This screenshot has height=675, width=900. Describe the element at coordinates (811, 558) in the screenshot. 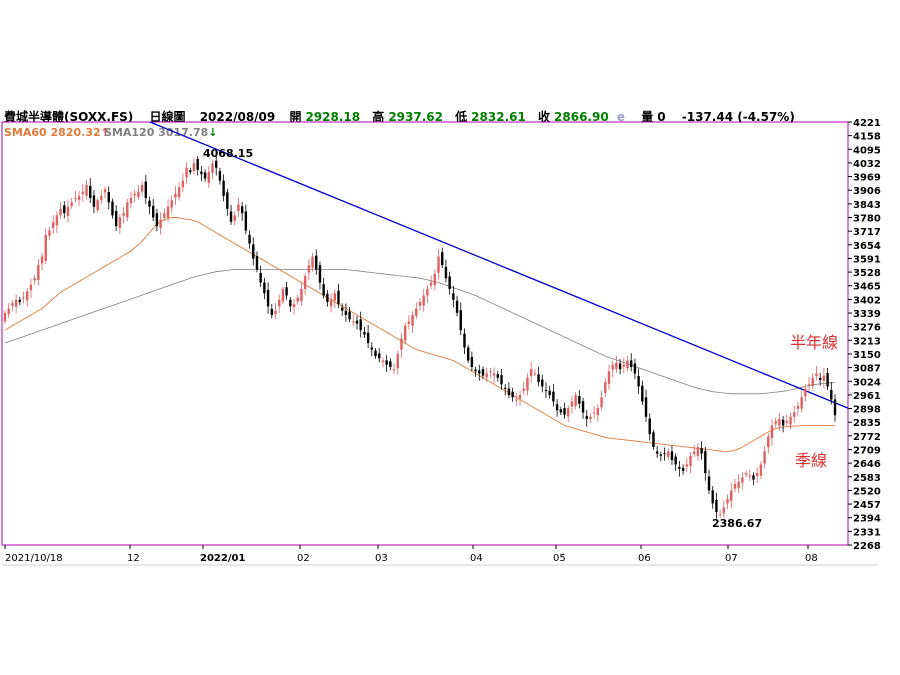

I see `x-tick-label: 08` at that location.